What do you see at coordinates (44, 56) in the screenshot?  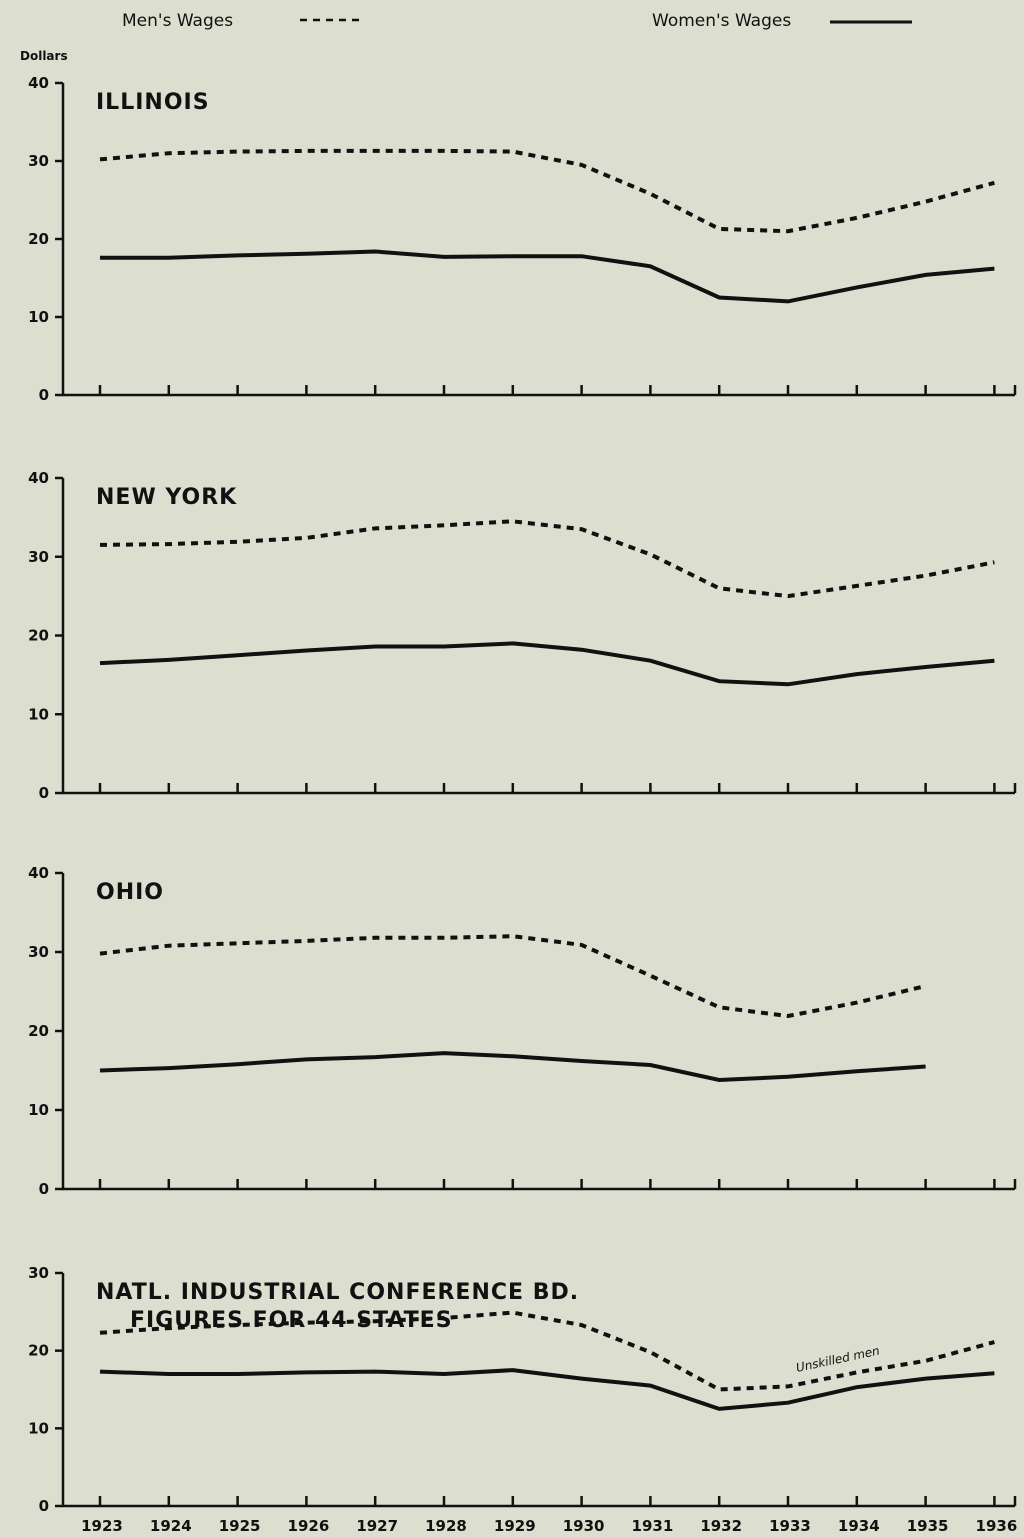 I see `y-unit-label: Dollars` at bounding box center [44, 56].